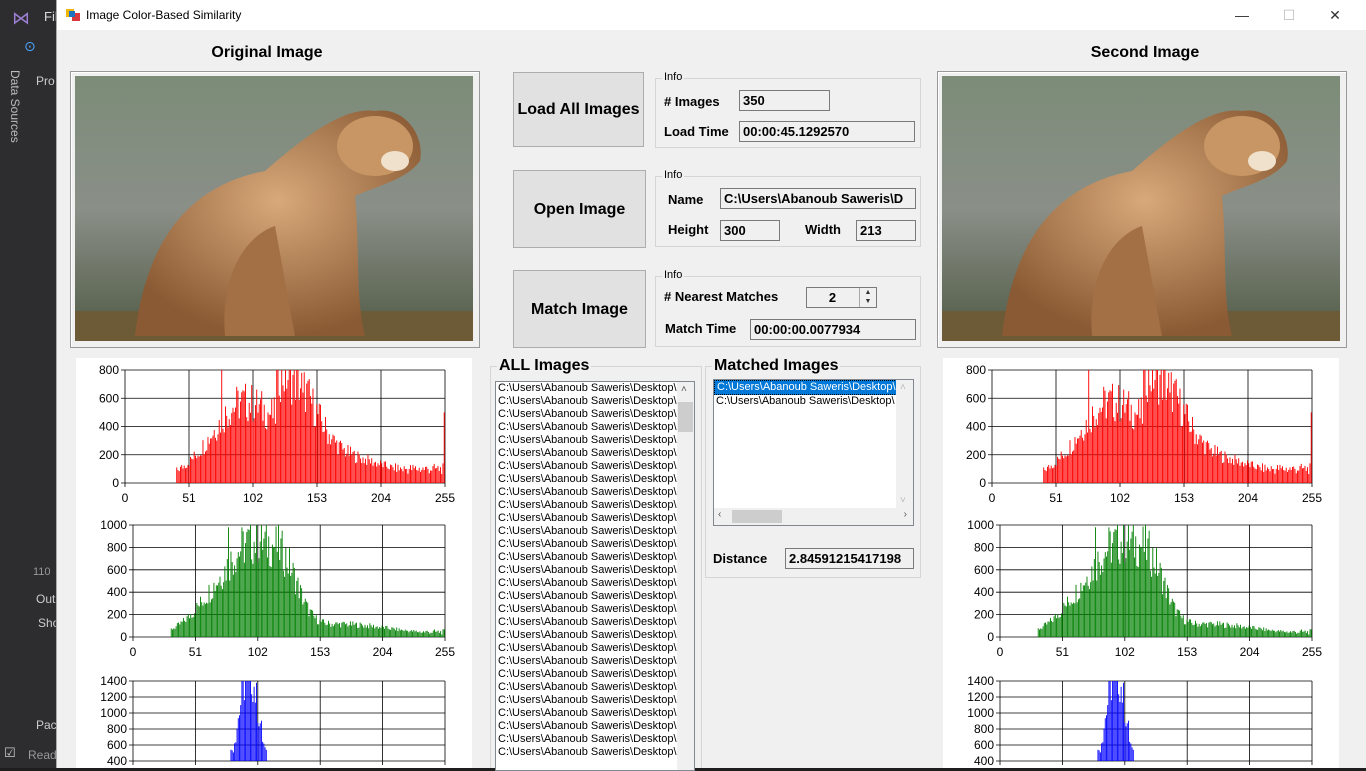 Image resolution: width=1366 pixels, height=771 pixels. Describe the element at coordinates (904, 444) in the screenshot. I see `matched-vertical-scrollbar: ˄ ˅` at that location.